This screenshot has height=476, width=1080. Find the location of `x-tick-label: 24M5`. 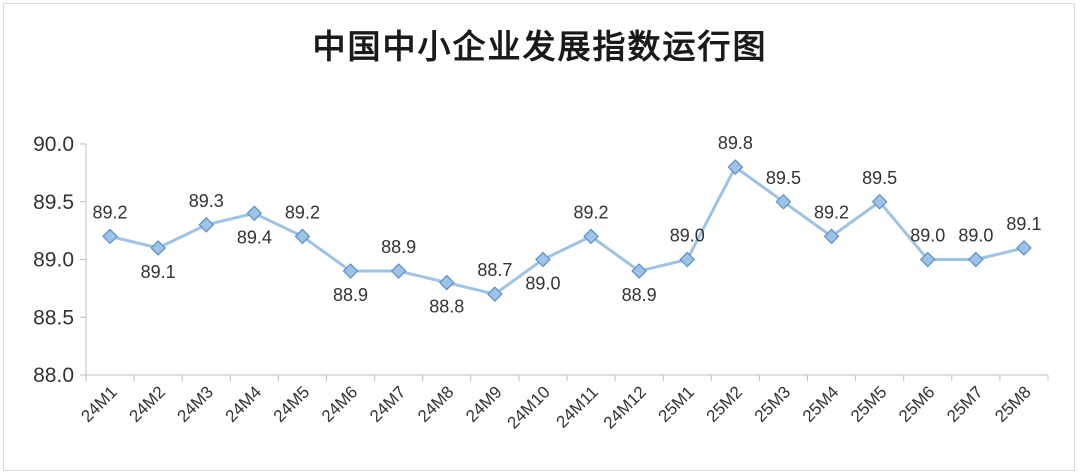

x-tick-label: 24M5 is located at coordinates (292, 404).